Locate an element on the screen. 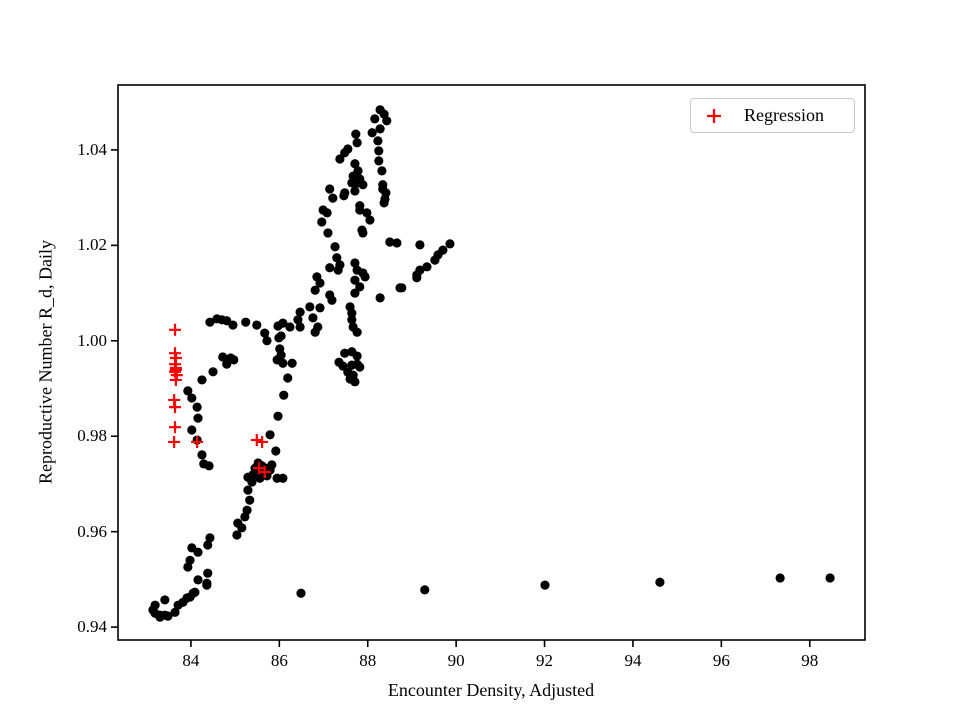  x-tick-label: 96 is located at coordinates (721, 660).